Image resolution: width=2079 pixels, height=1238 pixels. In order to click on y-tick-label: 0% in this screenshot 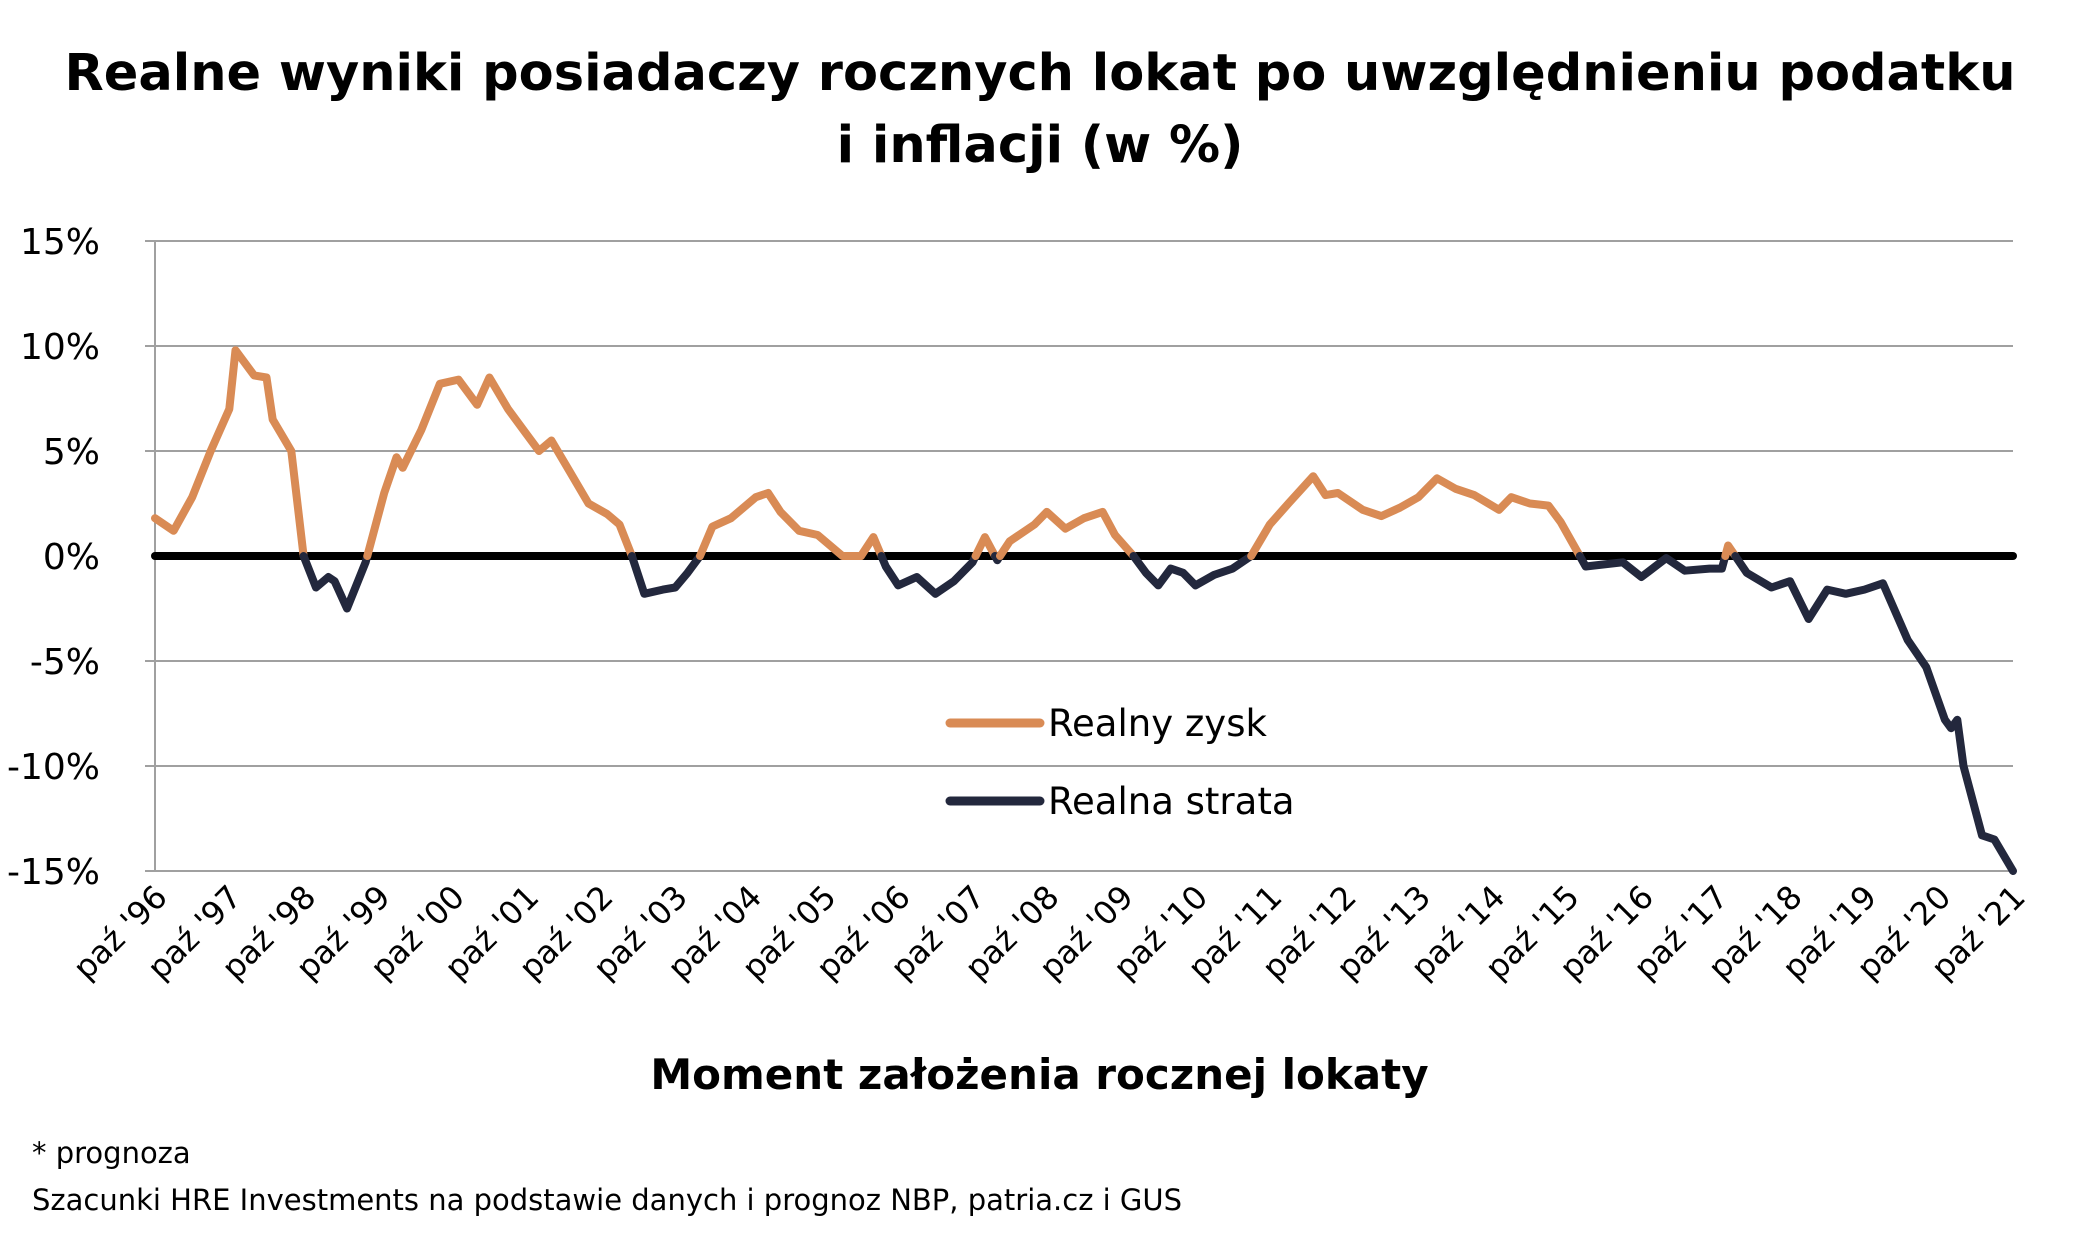, I will do `click(71, 557)`.